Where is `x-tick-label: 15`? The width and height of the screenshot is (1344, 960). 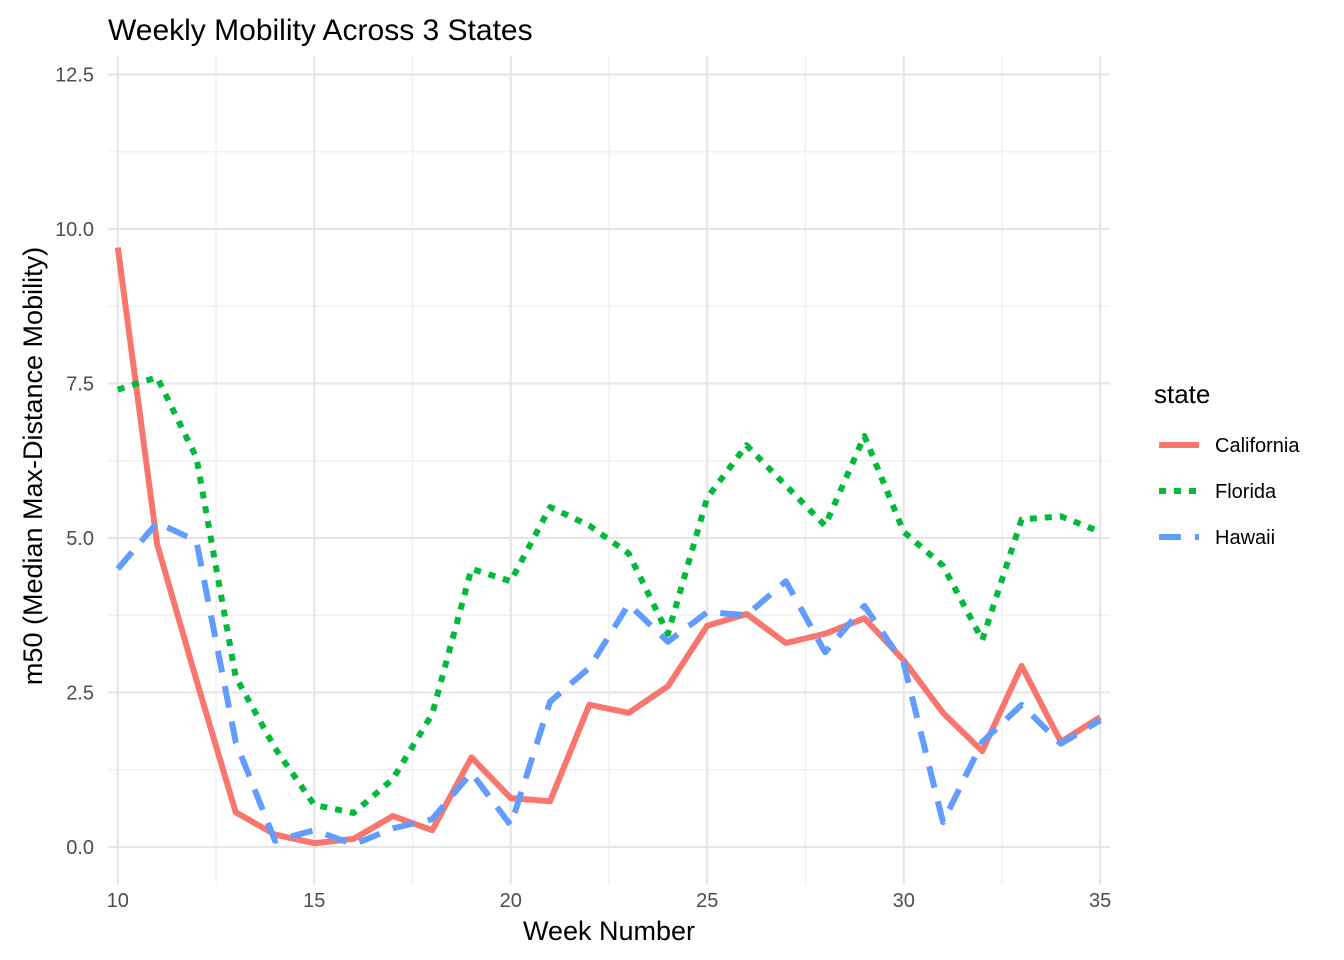 x-tick-label: 15 is located at coordinates (314, 901).